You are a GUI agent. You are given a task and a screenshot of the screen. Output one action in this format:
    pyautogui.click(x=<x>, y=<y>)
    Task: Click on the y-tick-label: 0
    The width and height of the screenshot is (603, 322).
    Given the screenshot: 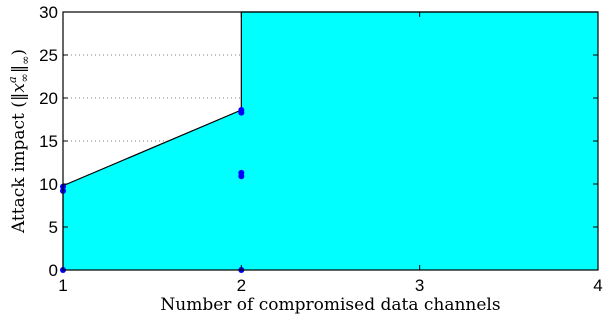 What is the action you would take?
    pyautogui.click(x=53, y=270)
    